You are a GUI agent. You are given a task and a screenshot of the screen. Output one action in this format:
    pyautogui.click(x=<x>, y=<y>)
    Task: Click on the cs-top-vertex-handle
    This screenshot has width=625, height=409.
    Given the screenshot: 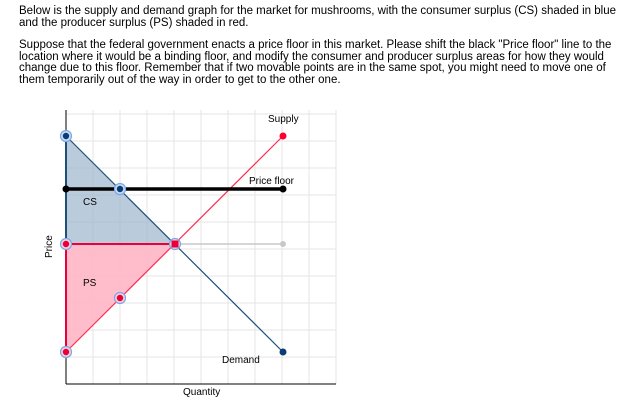 What is the action you would take?
    pyautogui.click(x=66, y=136)
    